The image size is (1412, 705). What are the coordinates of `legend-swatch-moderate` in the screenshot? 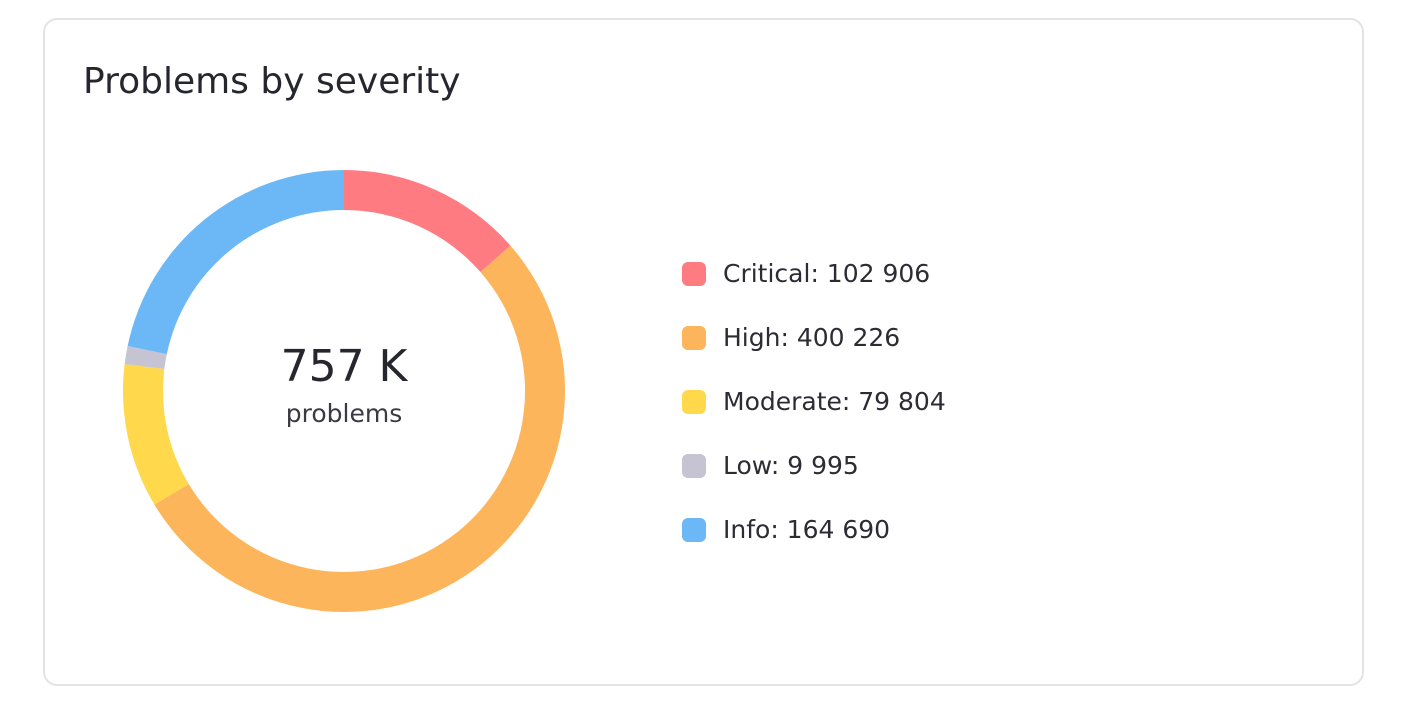 It's located at (694, 402).